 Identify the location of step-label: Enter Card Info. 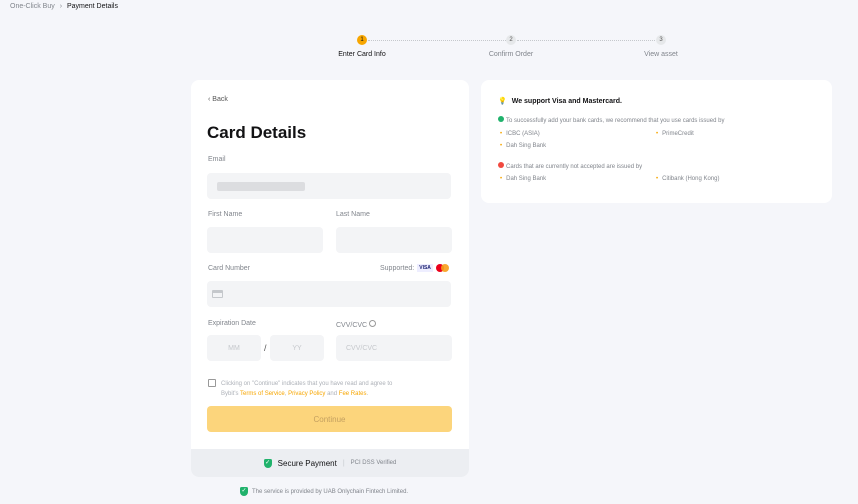
(362, 54).